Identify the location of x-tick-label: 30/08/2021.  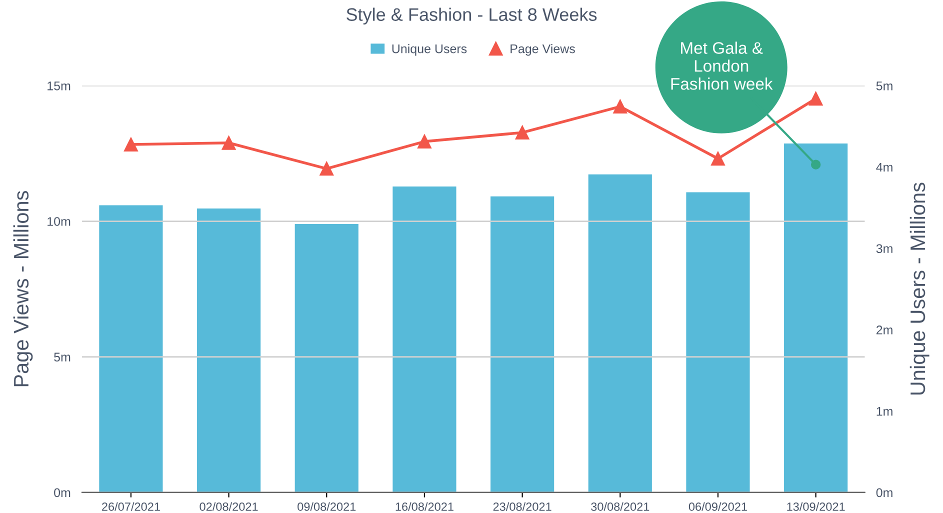
(620, 506).